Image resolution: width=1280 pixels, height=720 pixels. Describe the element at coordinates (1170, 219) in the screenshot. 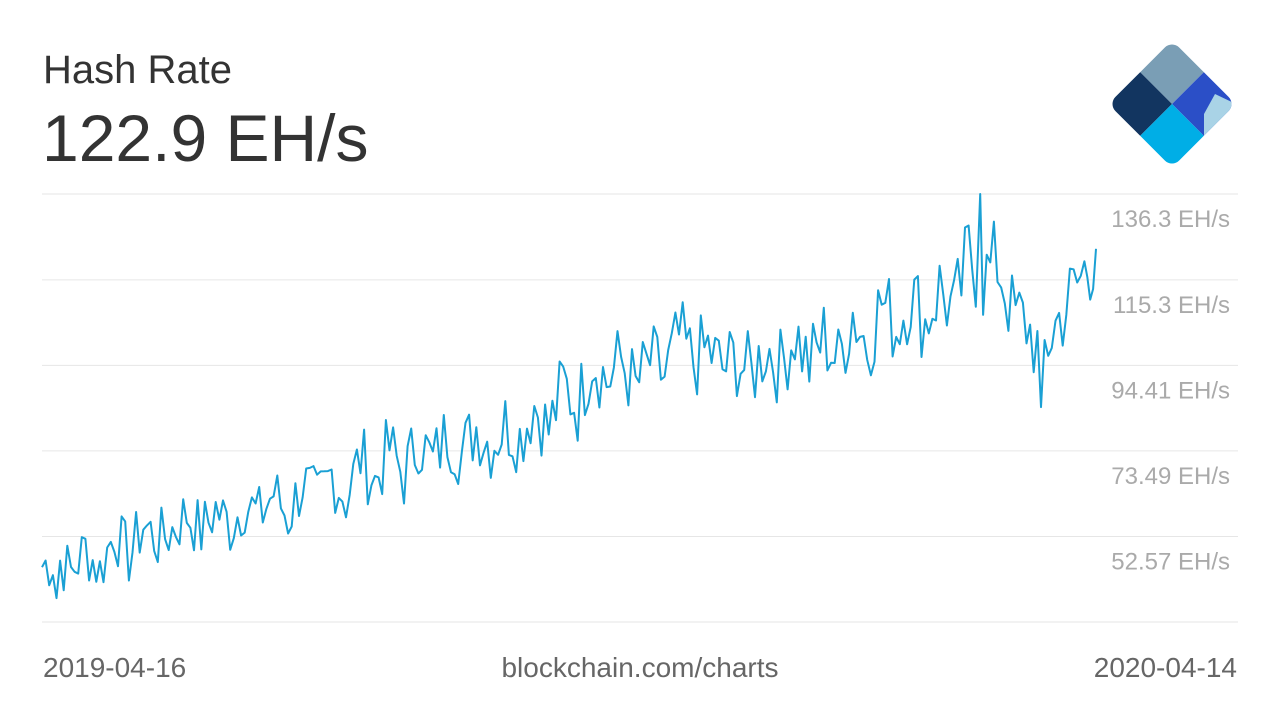

I see `y-tick-label: 136.3 EH/s` at that location.